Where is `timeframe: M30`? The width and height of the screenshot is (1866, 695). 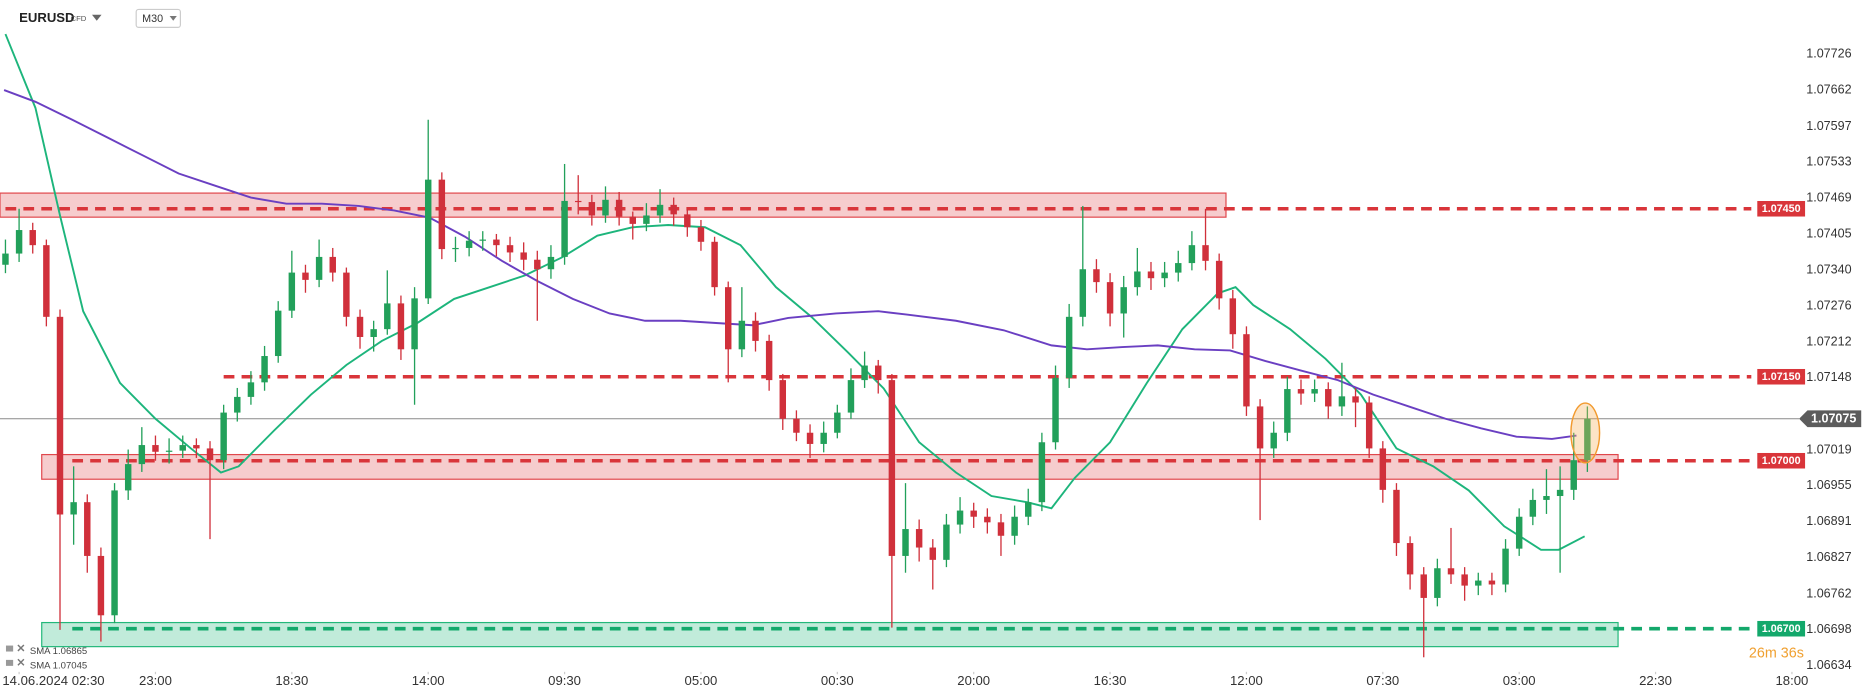
timeframe: M30 is located at coordinates (152, 19).